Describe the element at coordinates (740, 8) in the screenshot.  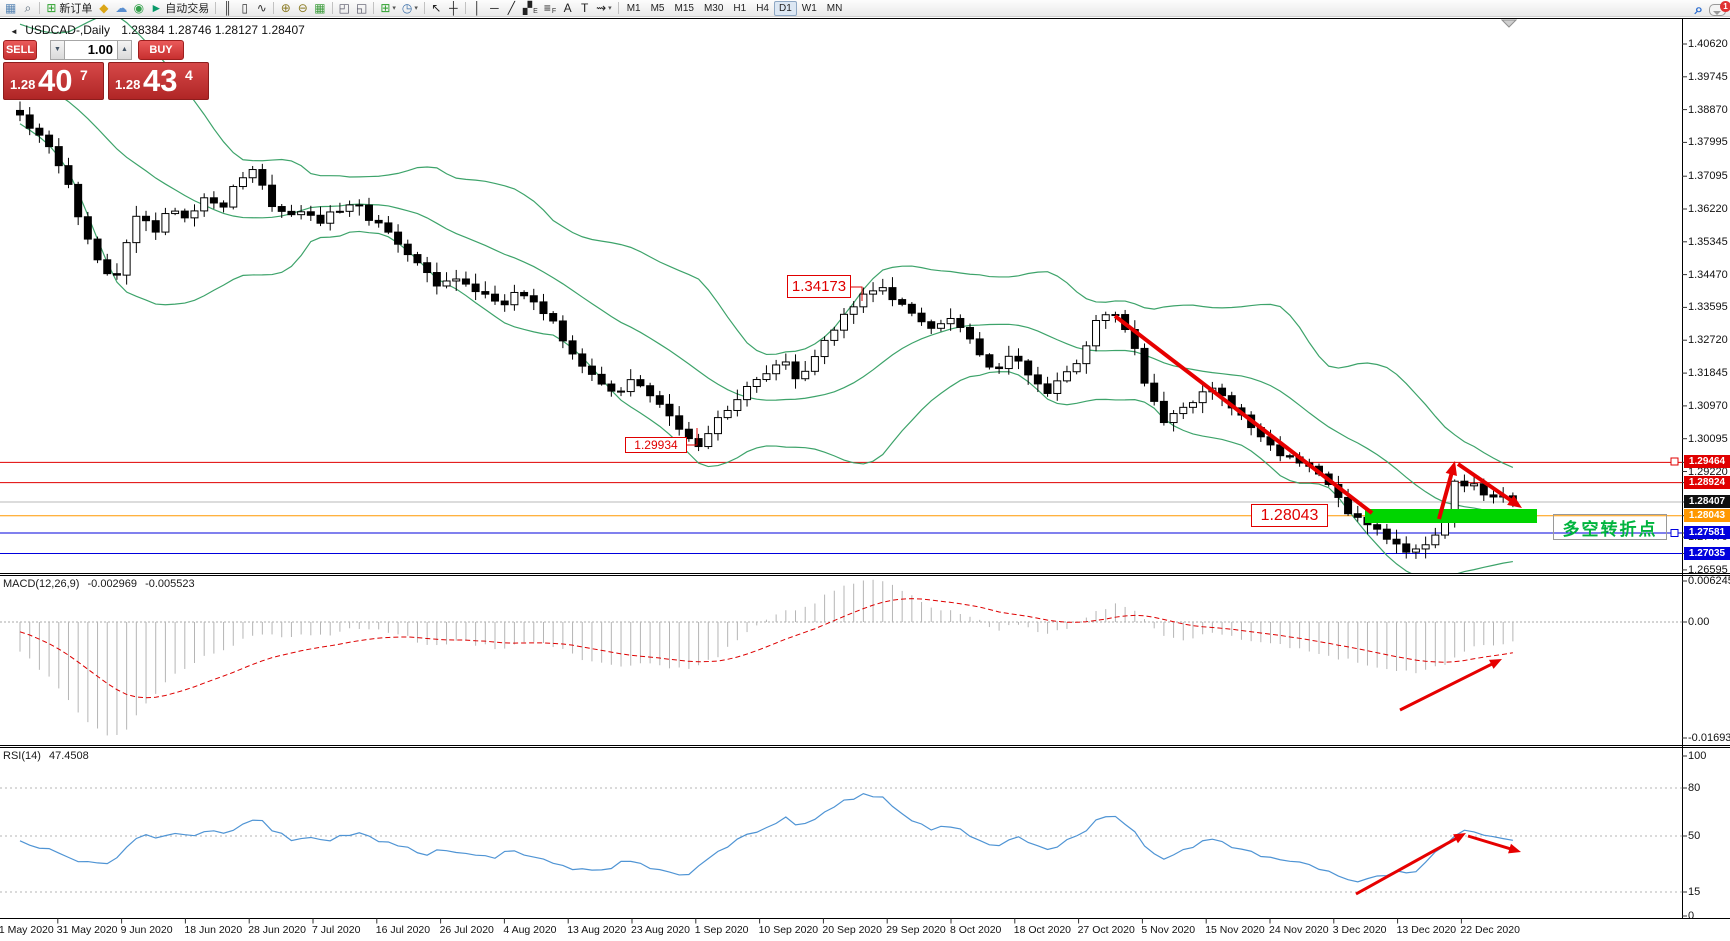
I see `timeframe-h1: H1` at that location.